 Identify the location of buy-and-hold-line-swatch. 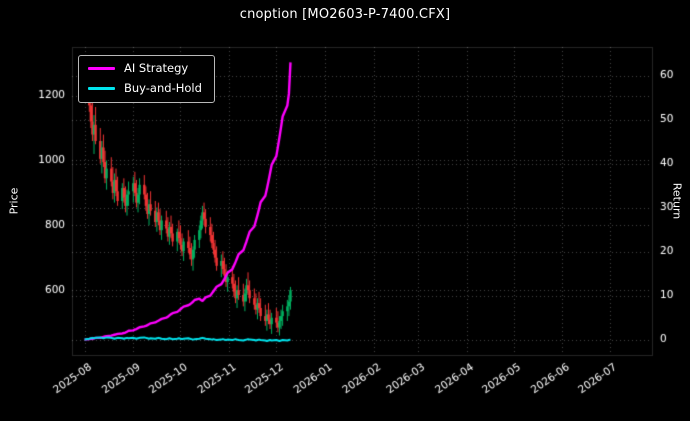
(101, 88).